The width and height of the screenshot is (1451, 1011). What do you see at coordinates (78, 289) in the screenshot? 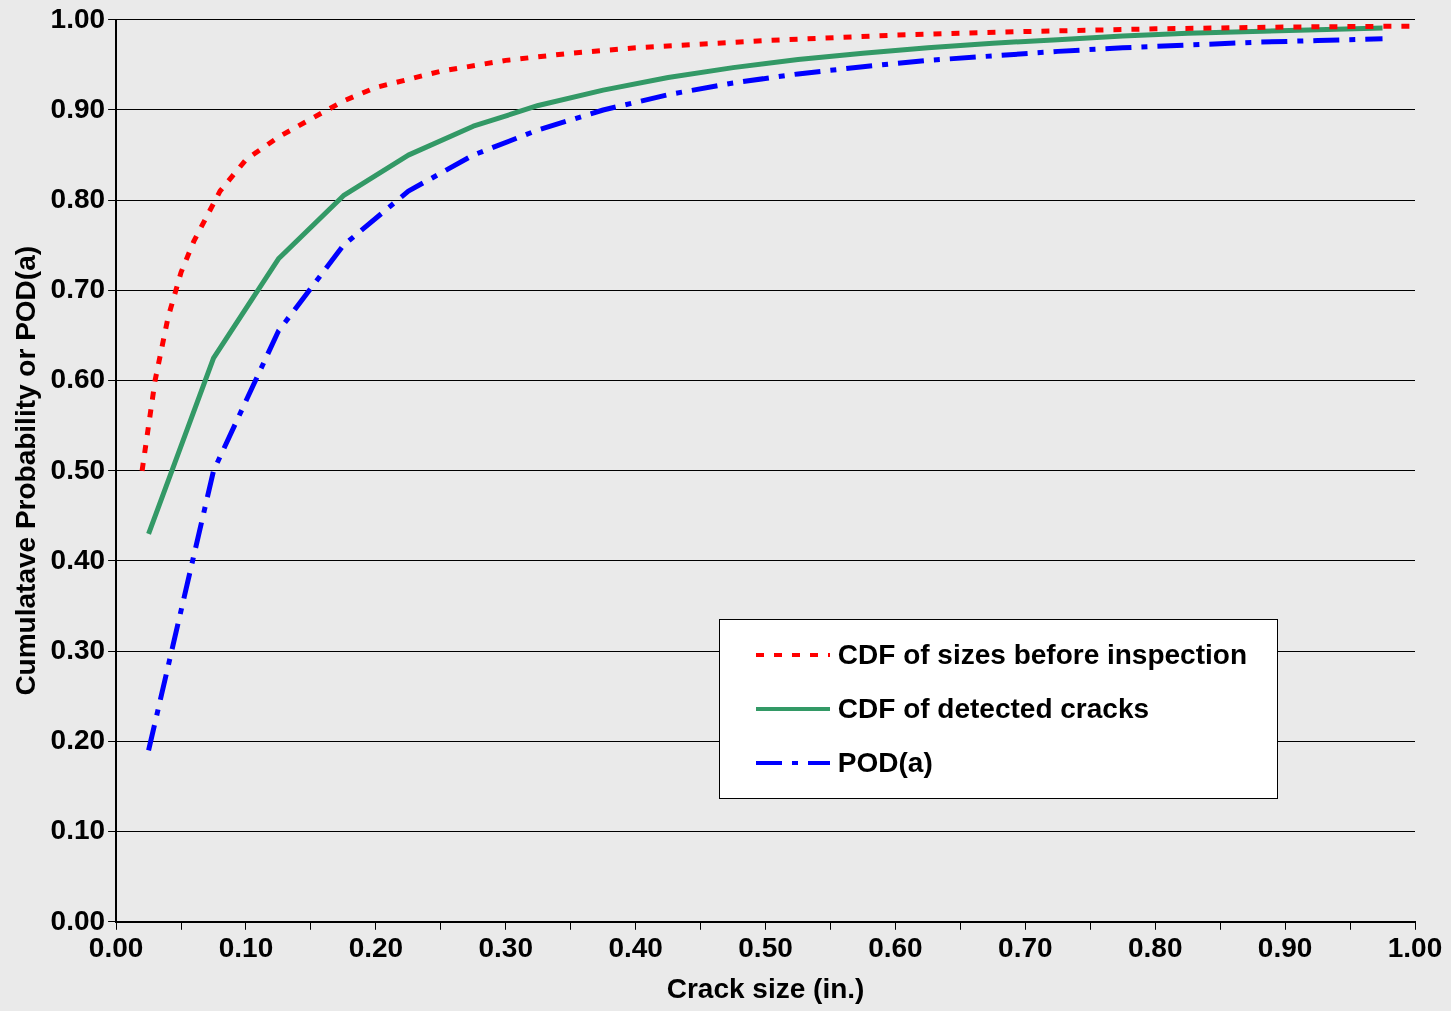
I see `y-tick-label: 0.70` at bounding box center [78, 289].